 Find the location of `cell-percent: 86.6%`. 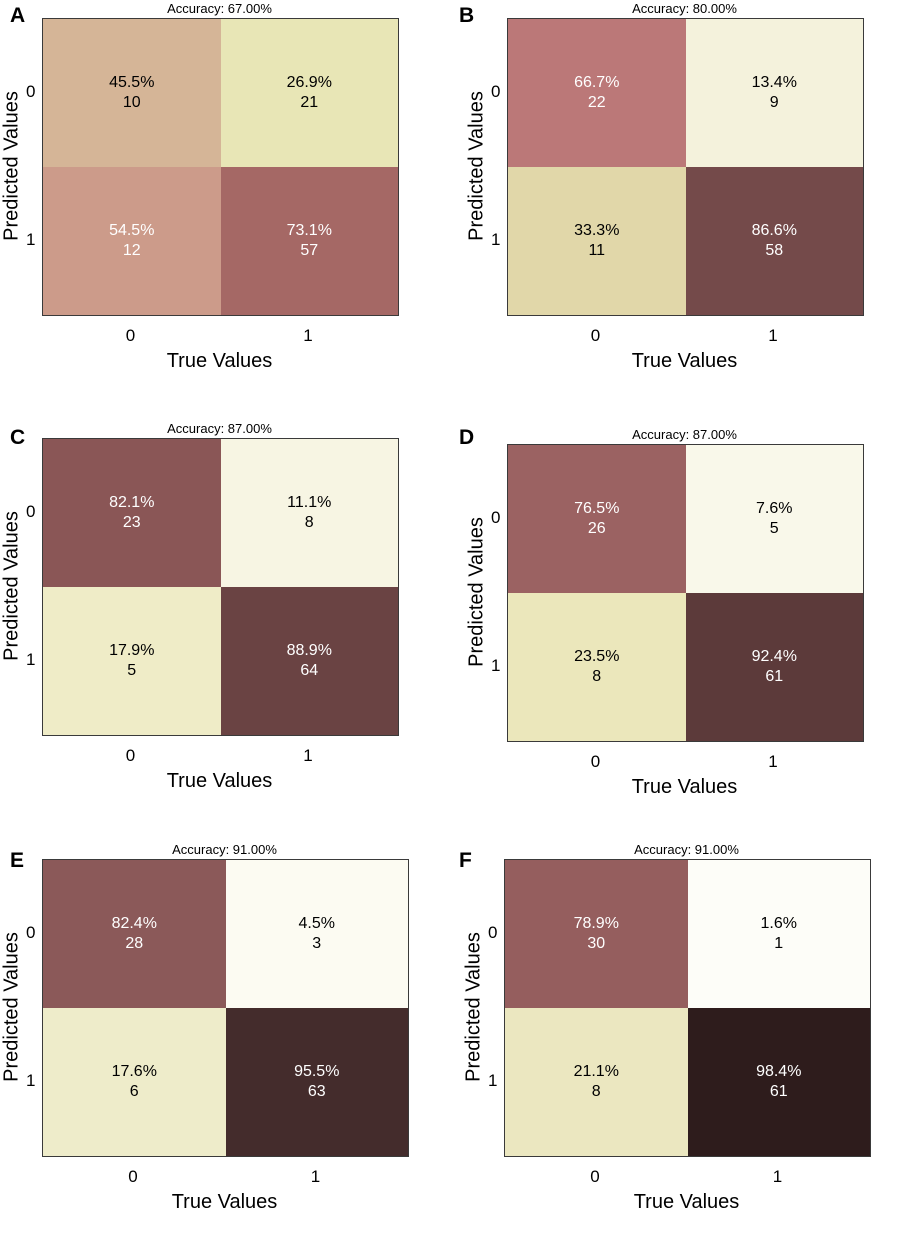

cell-percent: 86.6% is located at coordinates (774, 230).